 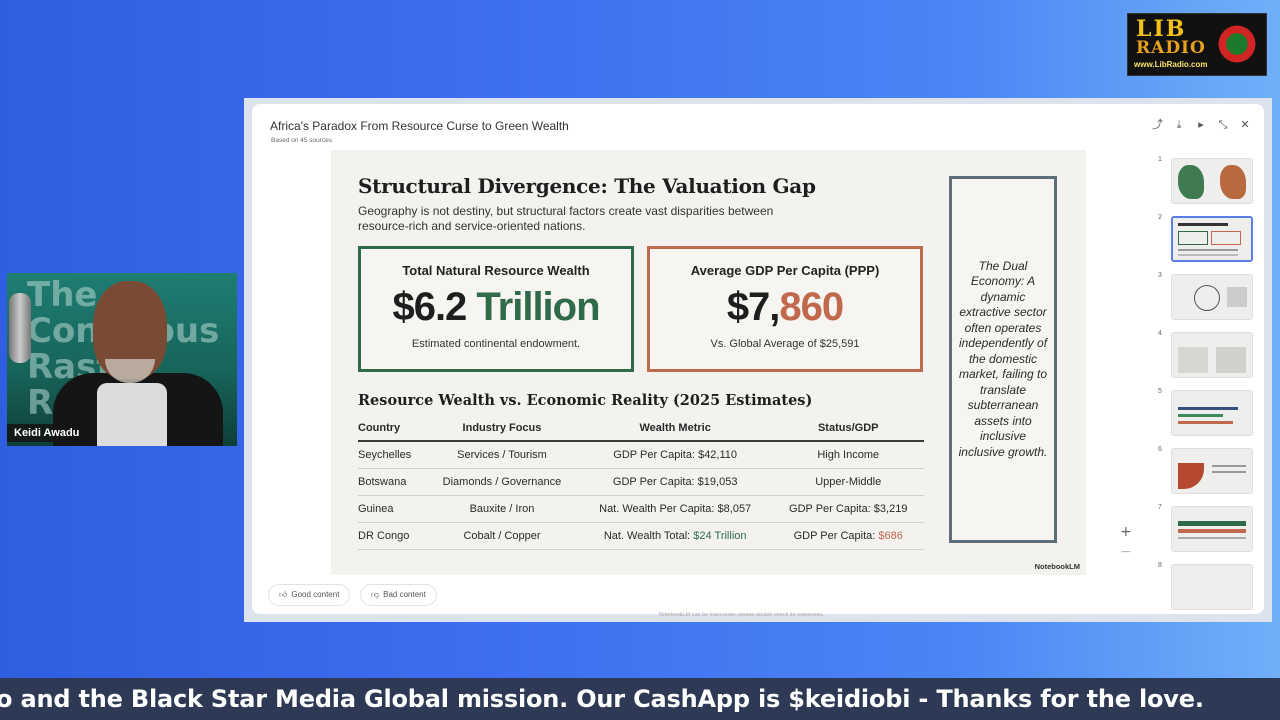 I want to click on viewer-toolbar: ⤴ ⤓ ▸ ⤡ ✕, so click(x=1201, y=125).